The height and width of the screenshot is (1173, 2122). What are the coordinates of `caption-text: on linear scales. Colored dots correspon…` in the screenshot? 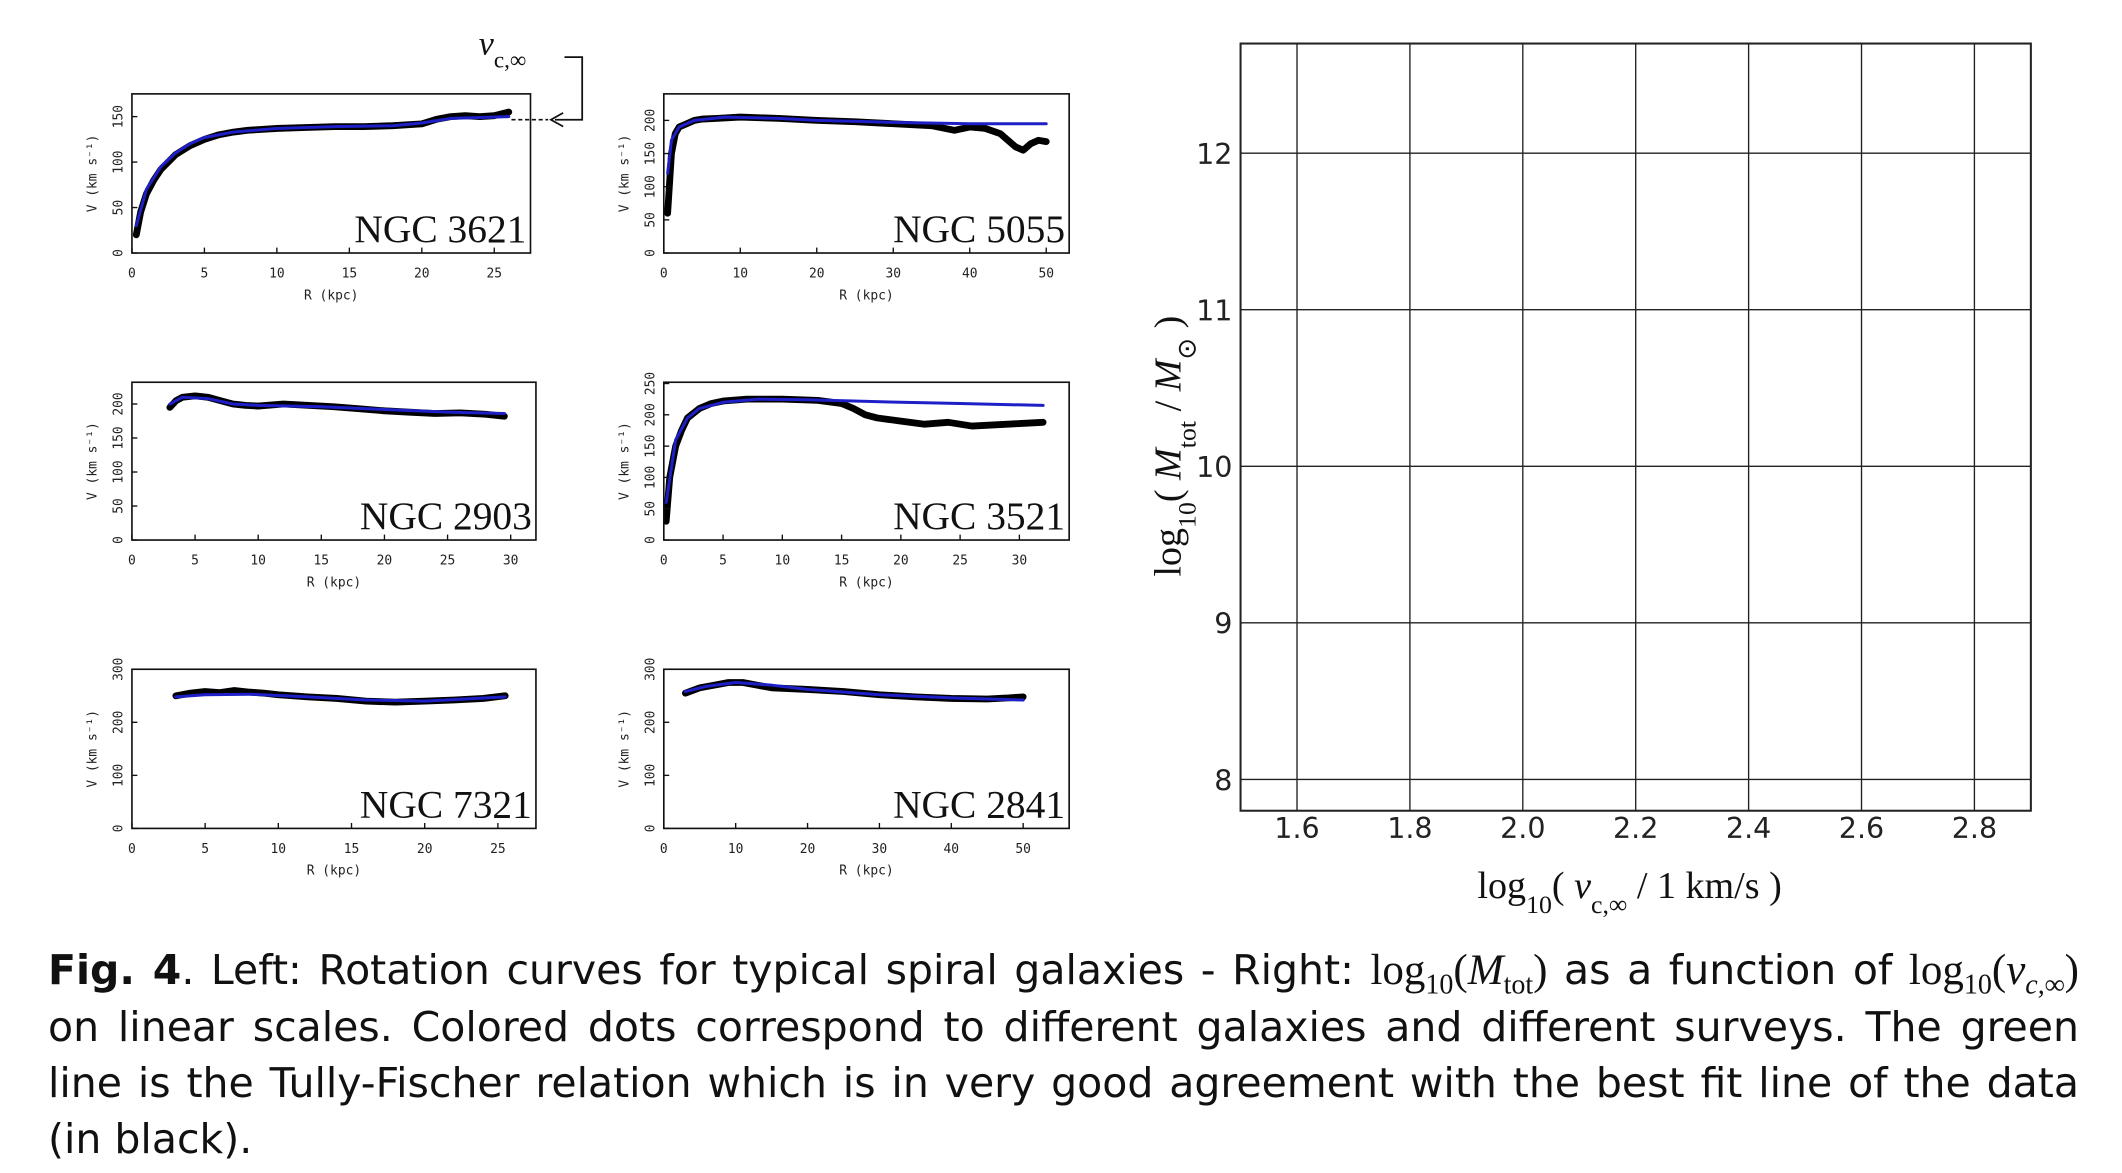 It's located at (1063, 1083).